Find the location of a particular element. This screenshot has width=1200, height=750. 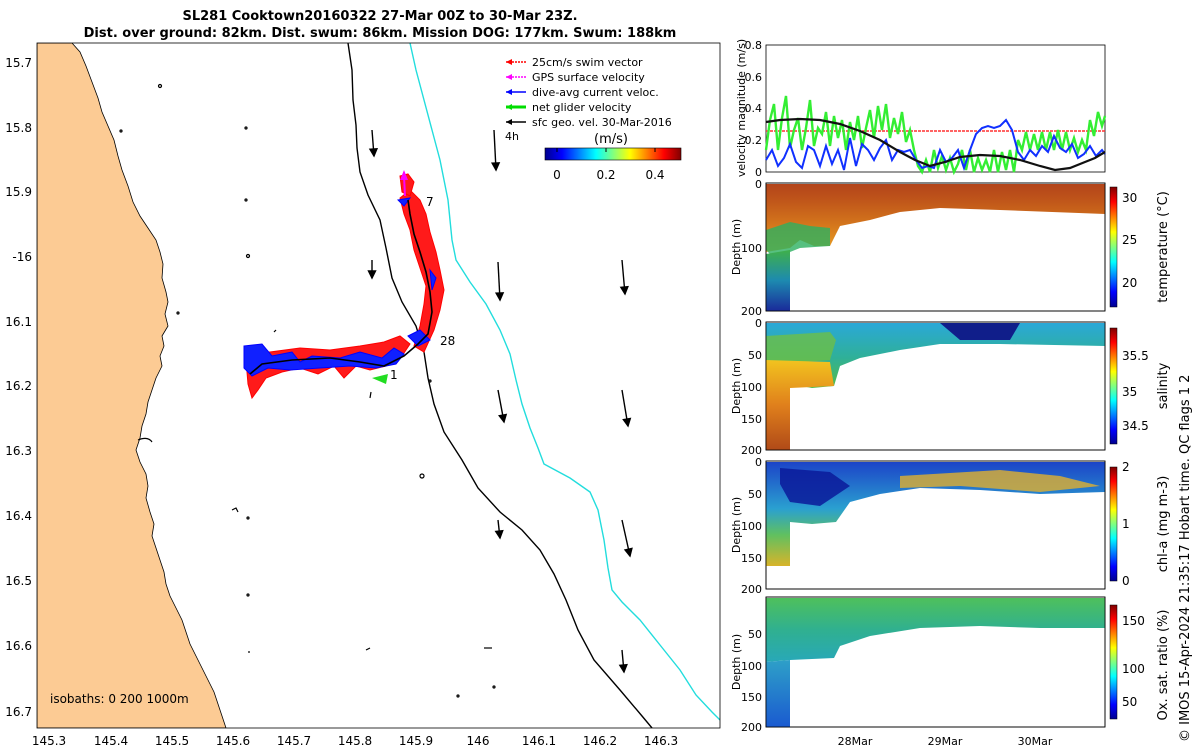

glider-track is located at coordinates (344, 285).